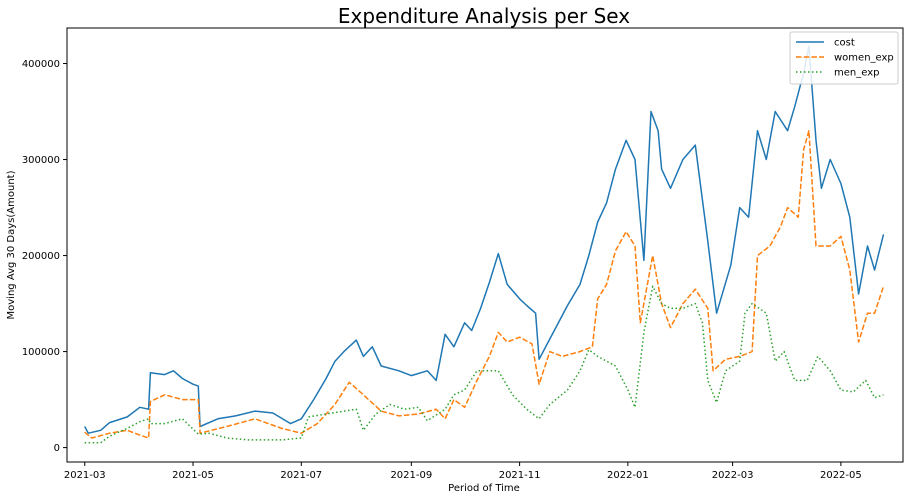 The image size is (910, 501). I want to click on x-tick-label: 2022-01, so click(628, 475).